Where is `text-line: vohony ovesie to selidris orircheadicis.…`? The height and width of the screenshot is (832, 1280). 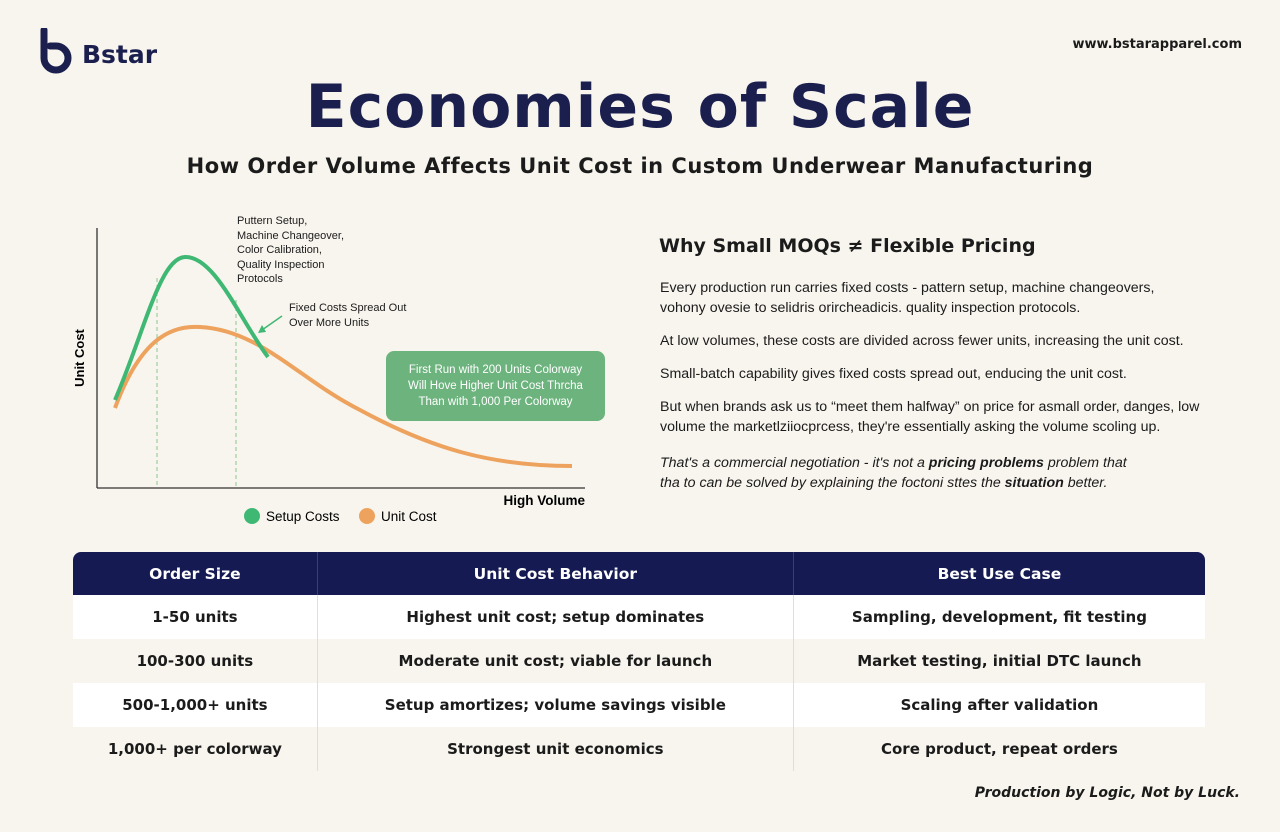
text-line: vohony ovesie to selidris orircheadicis.… is located at coordinates (870, 308).